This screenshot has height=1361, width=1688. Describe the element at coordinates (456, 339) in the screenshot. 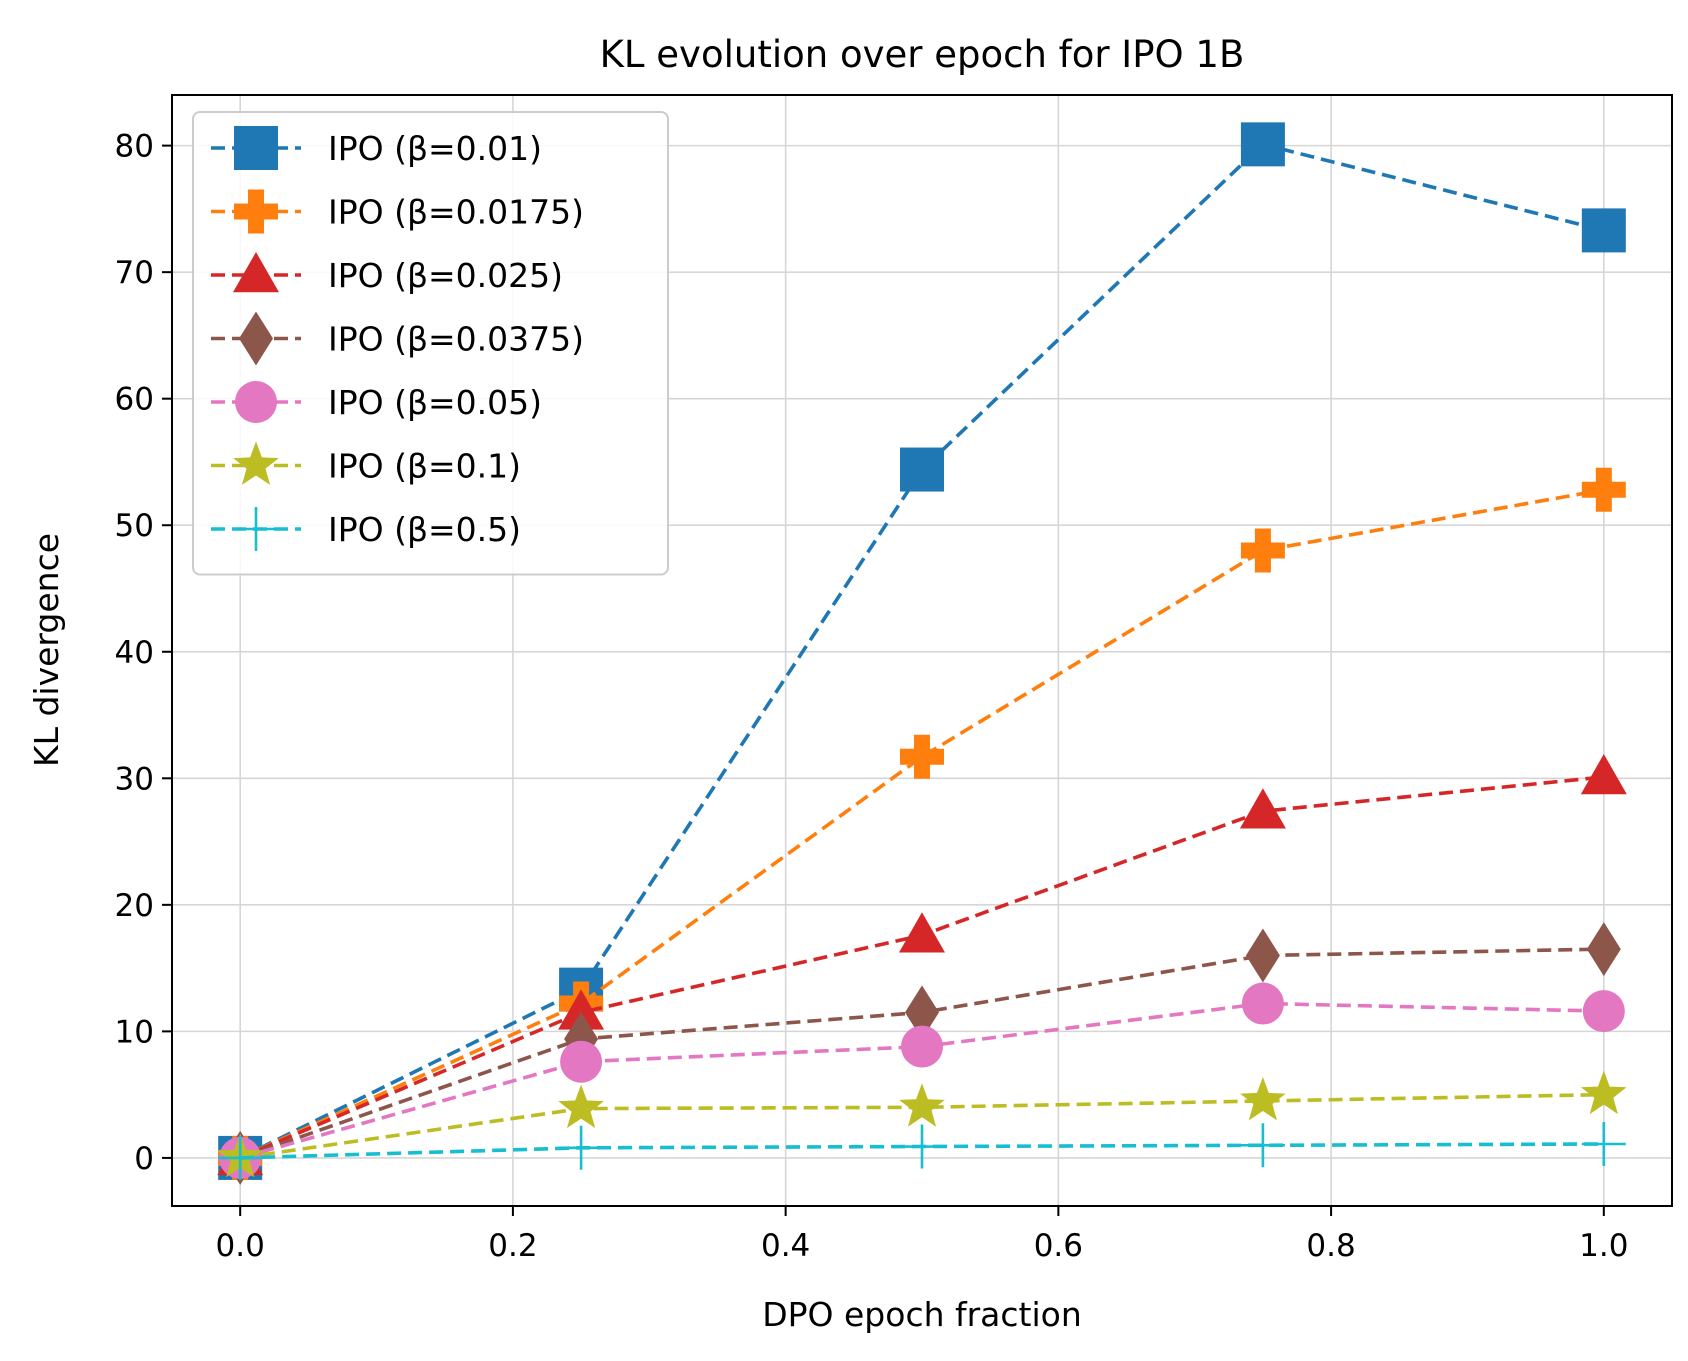

I see `legend-label: IPO (β=0.0375)` at that location.